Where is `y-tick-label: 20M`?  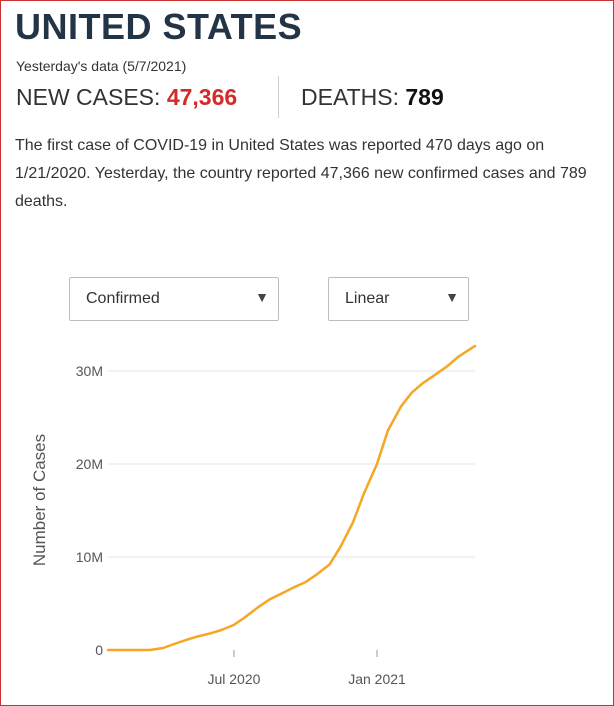
y-tick-label: 20M is located at coordinates (89, 464).